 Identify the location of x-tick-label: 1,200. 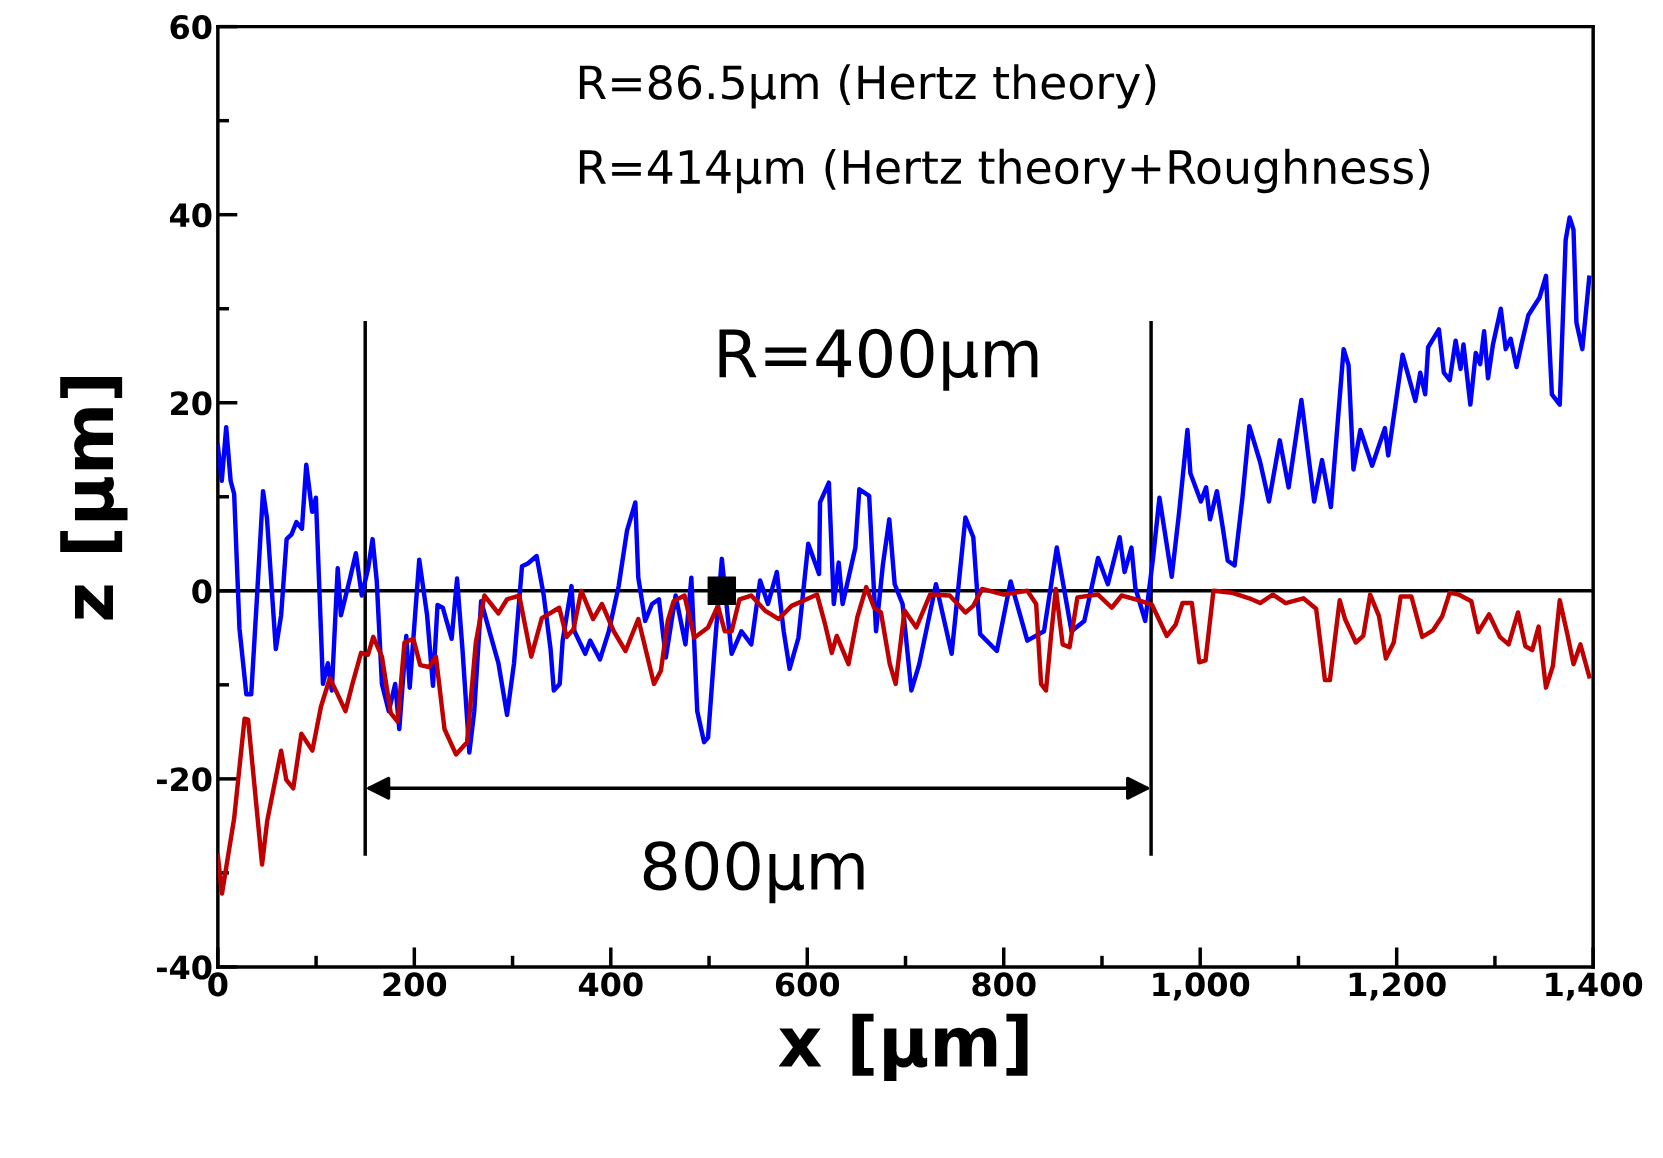
(1397, 986).